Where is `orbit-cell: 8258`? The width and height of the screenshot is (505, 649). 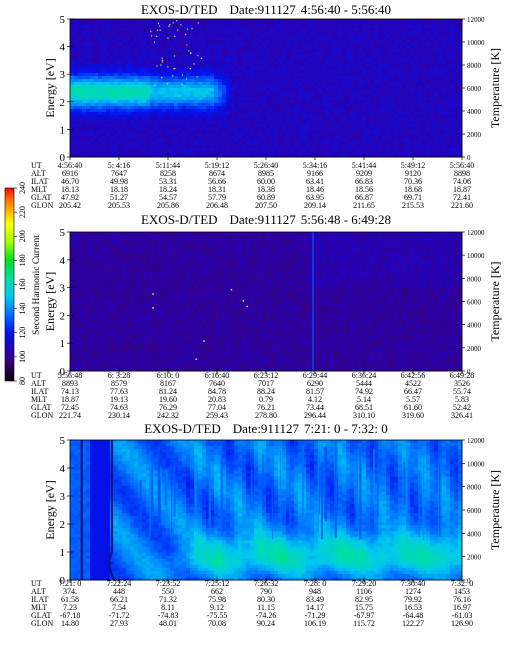 orbit-cell: 8258 is located at coordinates (168, 173).